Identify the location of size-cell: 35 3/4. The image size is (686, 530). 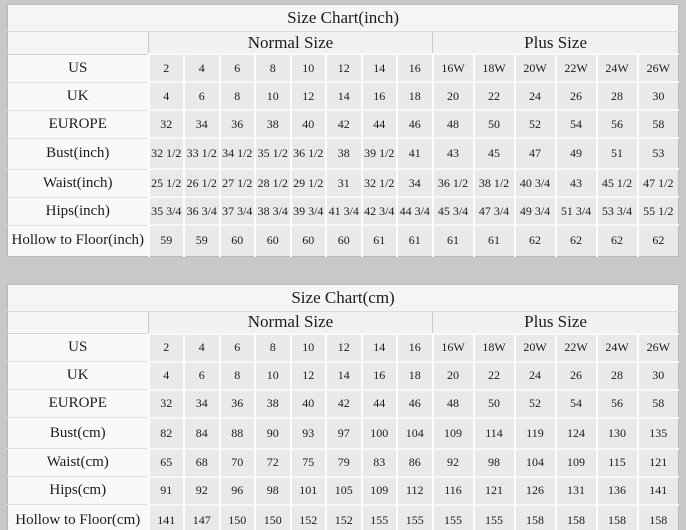
(165, 210).